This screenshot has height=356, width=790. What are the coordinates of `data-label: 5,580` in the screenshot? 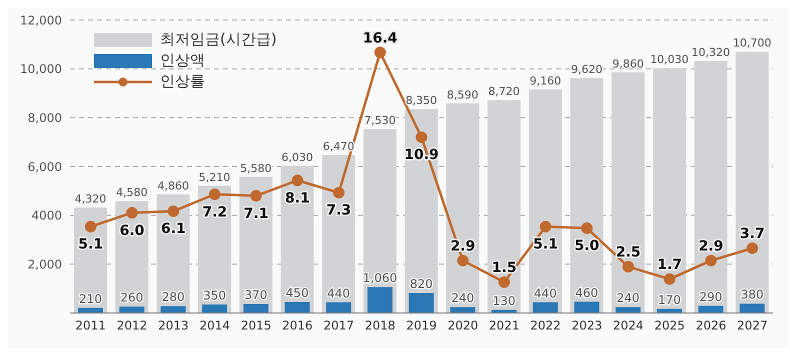 It's located at (256, 168).